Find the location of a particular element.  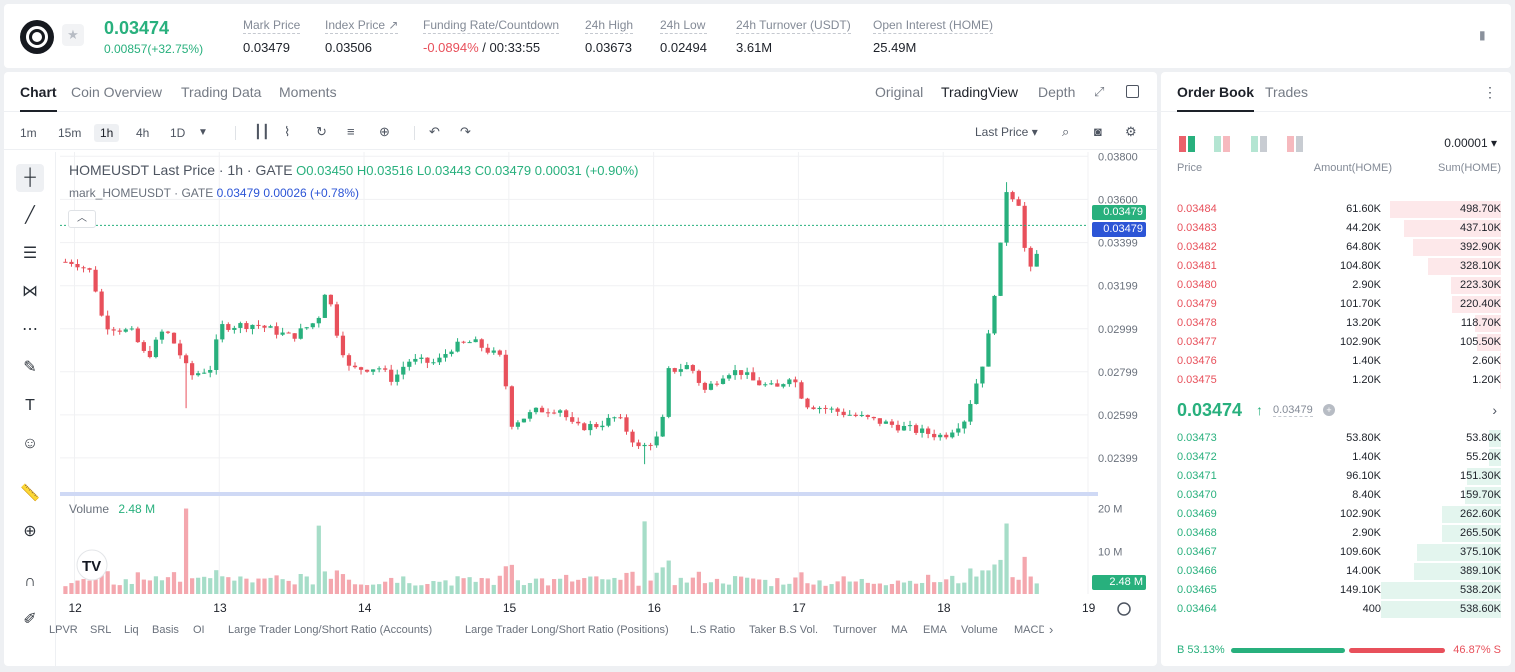

indicator-volume: Volume is located at coordinates (979, 630).